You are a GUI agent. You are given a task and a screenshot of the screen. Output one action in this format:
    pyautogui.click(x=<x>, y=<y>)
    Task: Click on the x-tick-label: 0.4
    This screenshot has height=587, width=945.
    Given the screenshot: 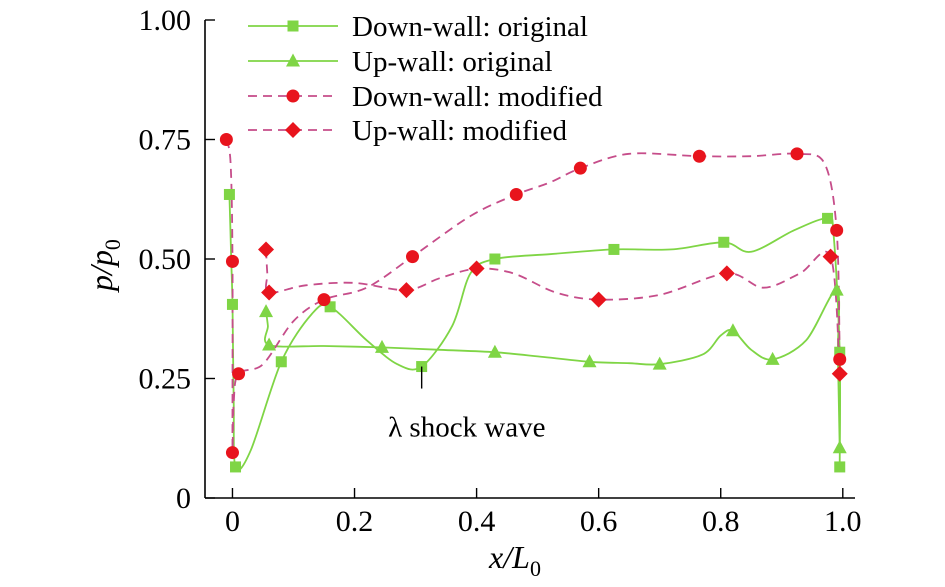 What is the action you would take?
    pyautogui.click(x=477, y=521)
    